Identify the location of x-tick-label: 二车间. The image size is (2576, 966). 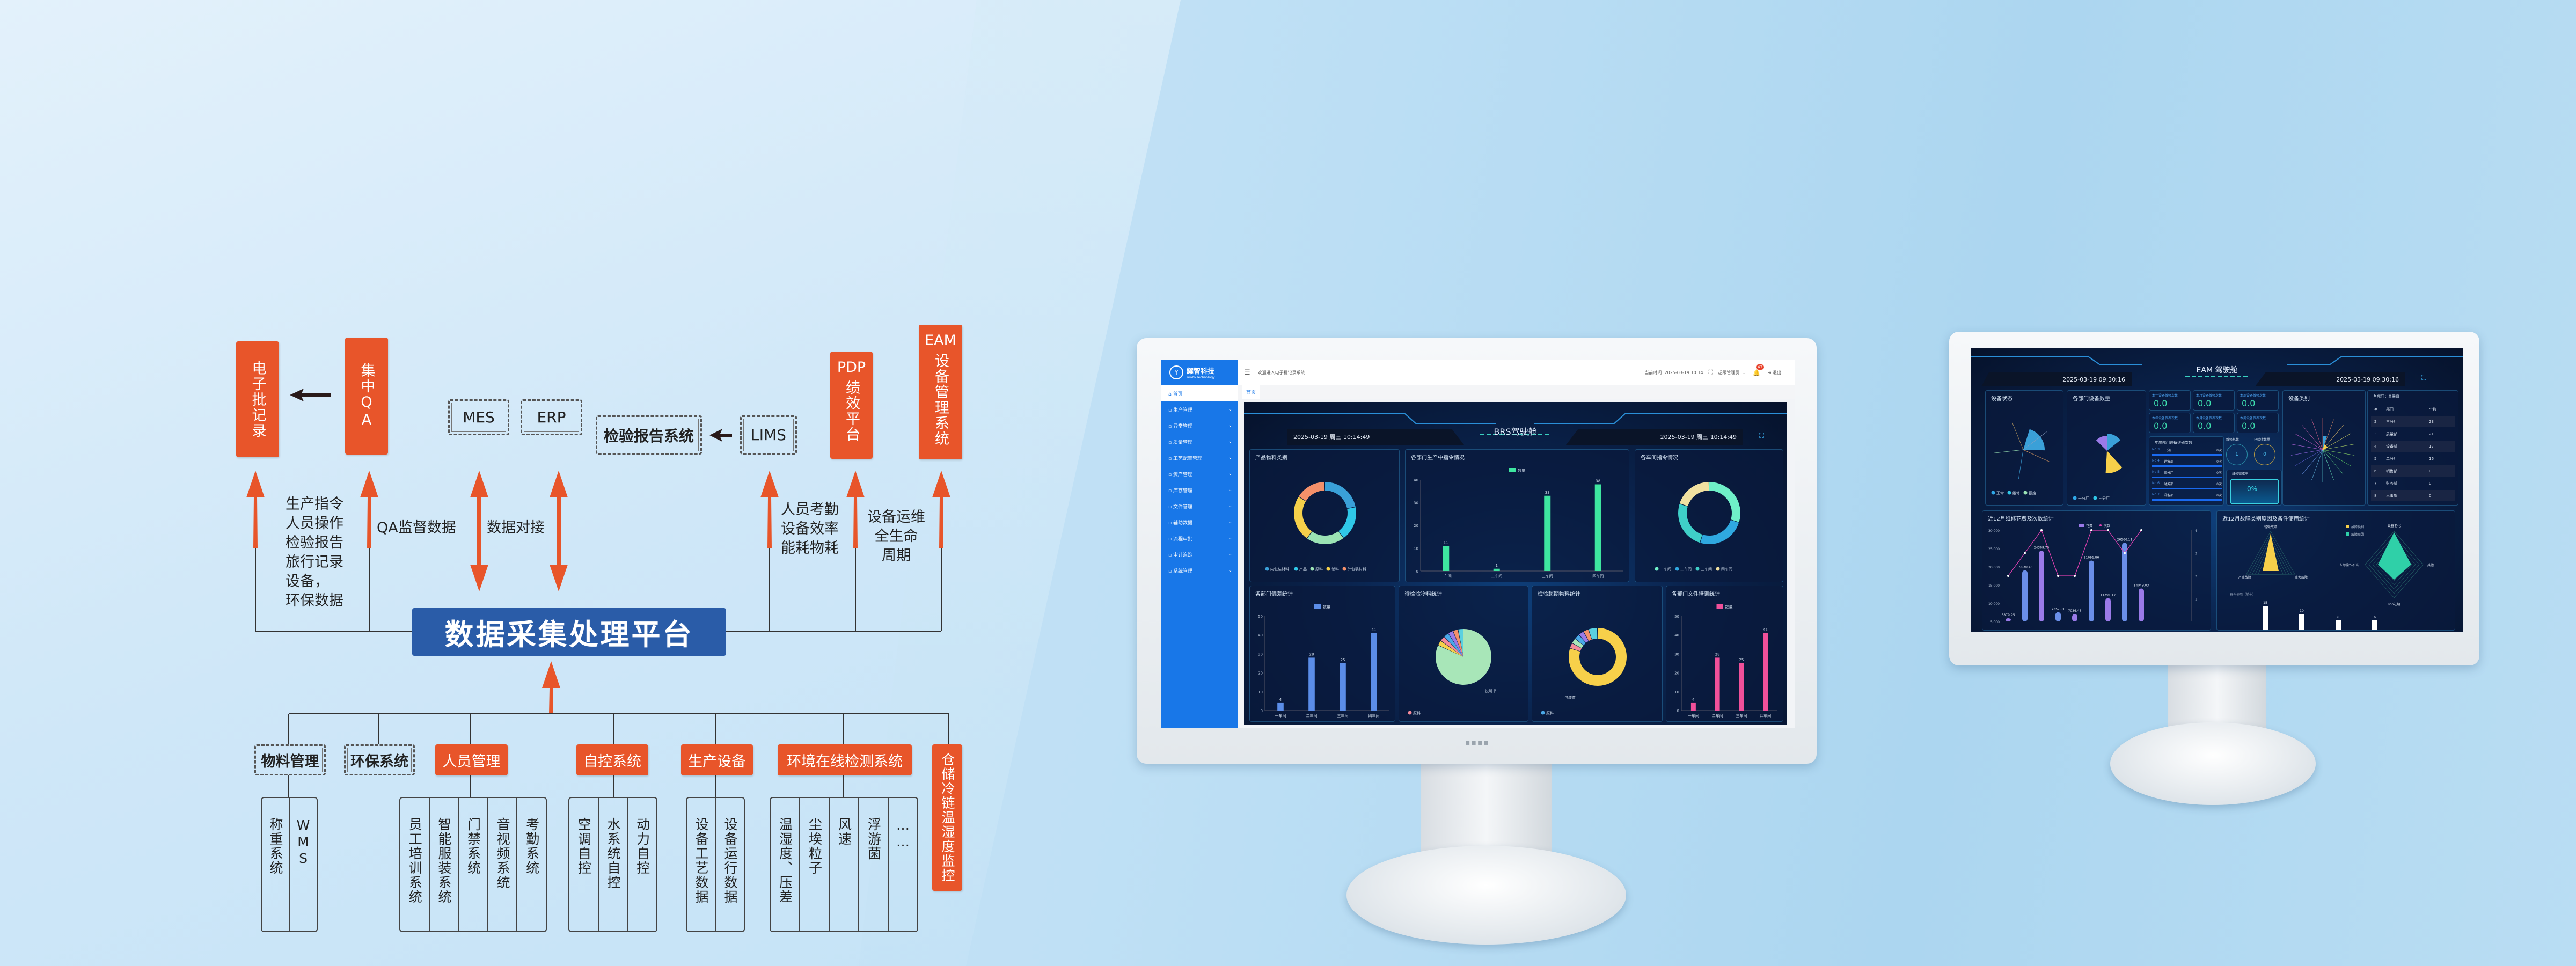
(1496, 576).